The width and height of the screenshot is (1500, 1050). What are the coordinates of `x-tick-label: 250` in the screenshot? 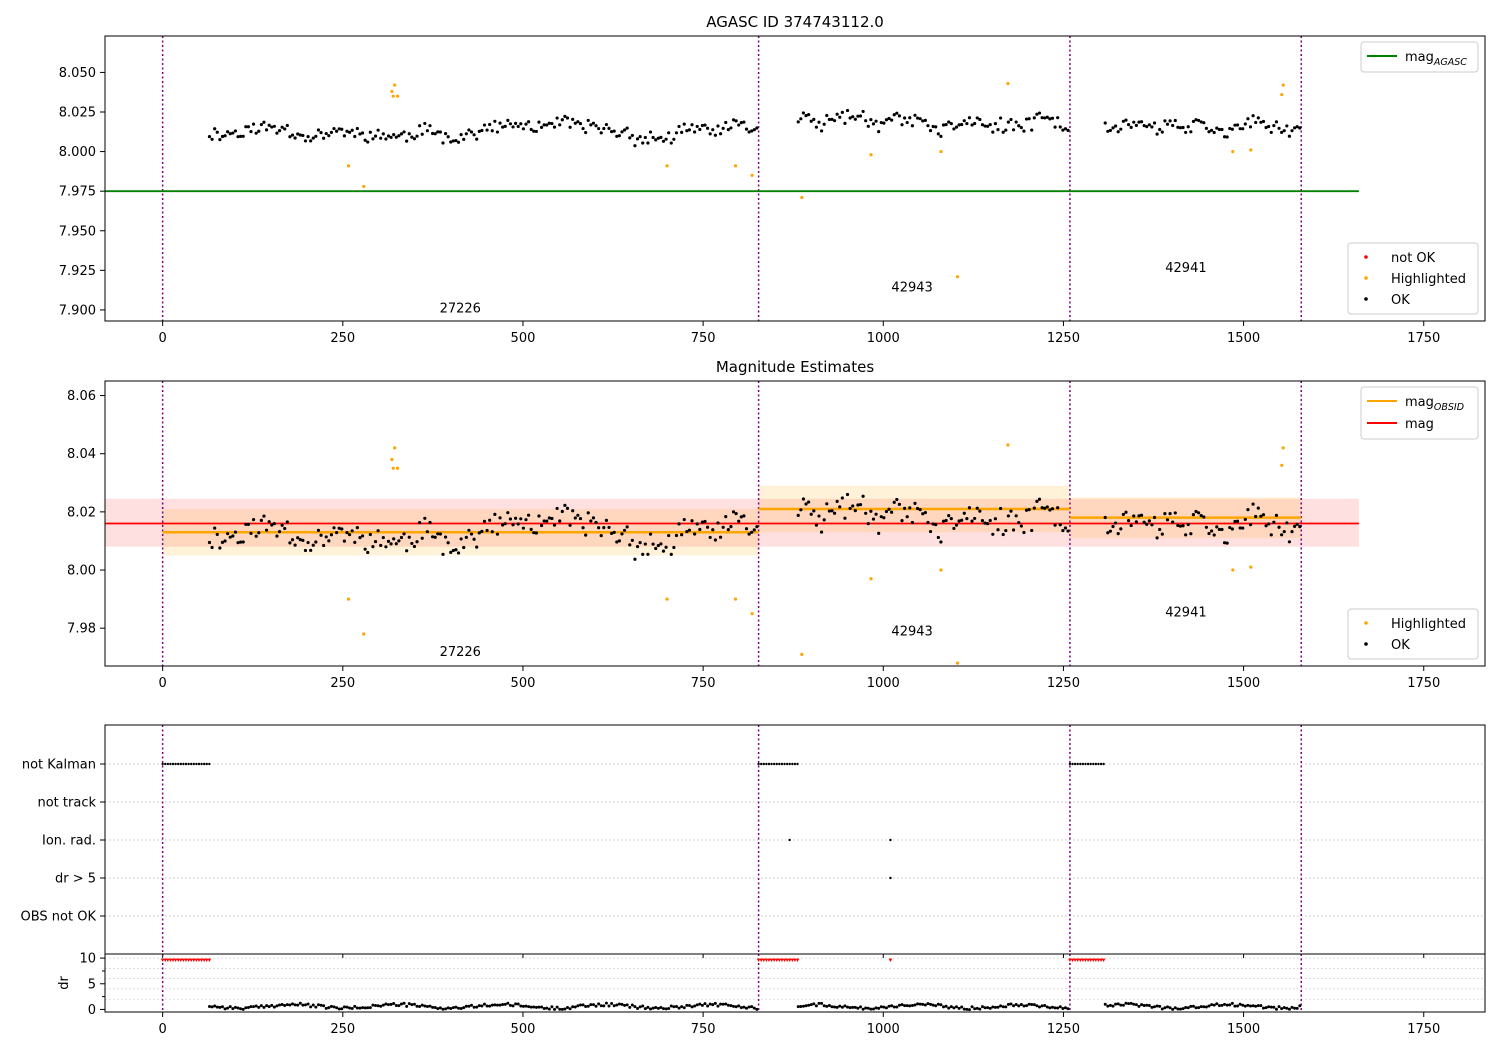 It's located at (342, 338).